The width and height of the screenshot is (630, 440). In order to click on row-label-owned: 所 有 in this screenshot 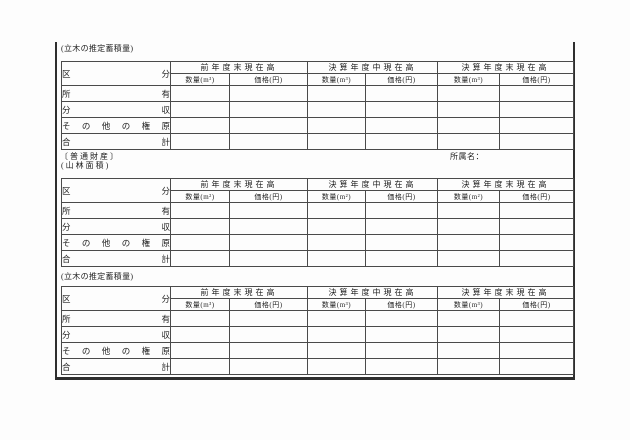, I will do `click(116, 318)`.